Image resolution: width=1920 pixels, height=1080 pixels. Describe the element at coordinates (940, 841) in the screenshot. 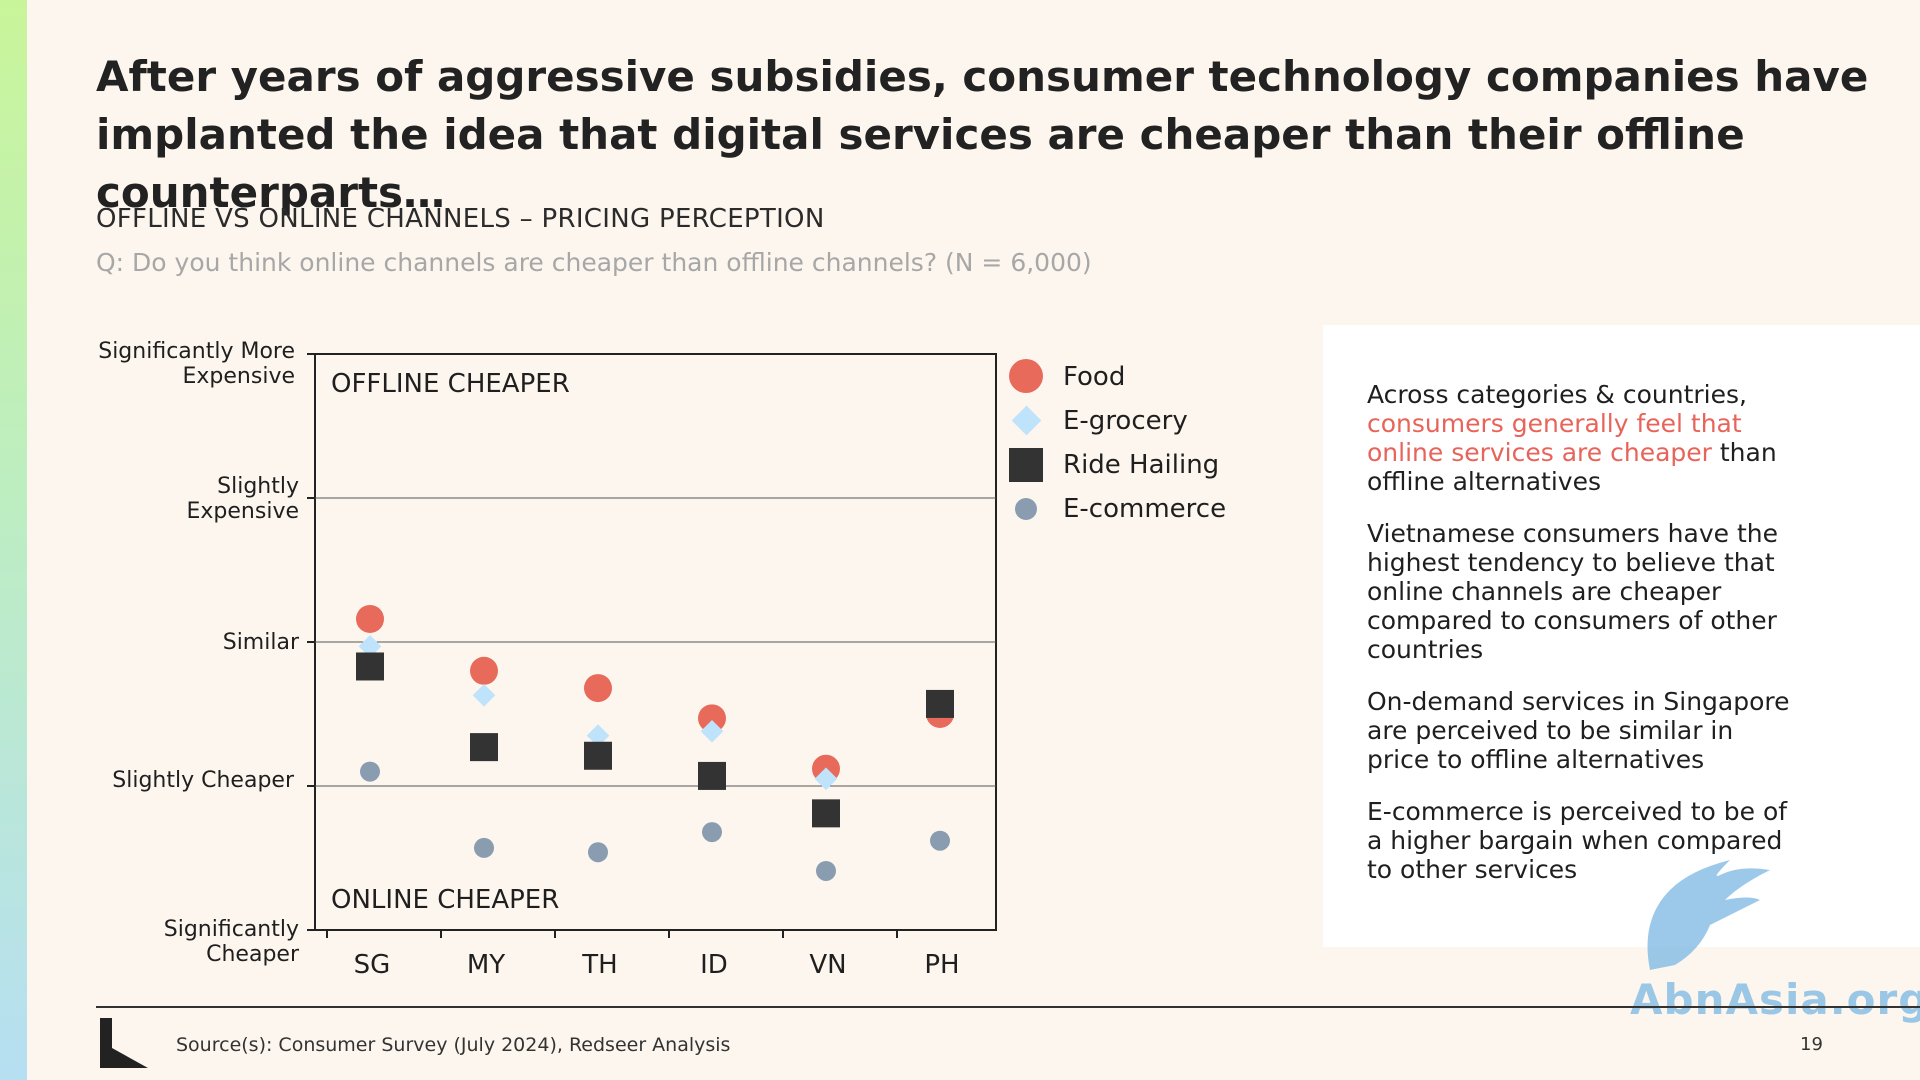

I see `point-e-commerce-ph` at that location.